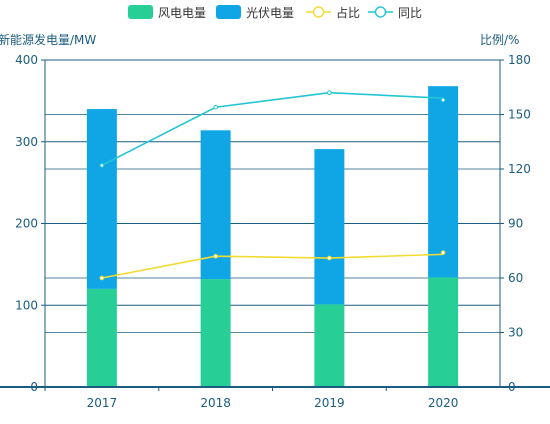 The height and width of the screenshot is (424, 550). I want to click on y-left-tick-label-200: 200, so click(26, 224).